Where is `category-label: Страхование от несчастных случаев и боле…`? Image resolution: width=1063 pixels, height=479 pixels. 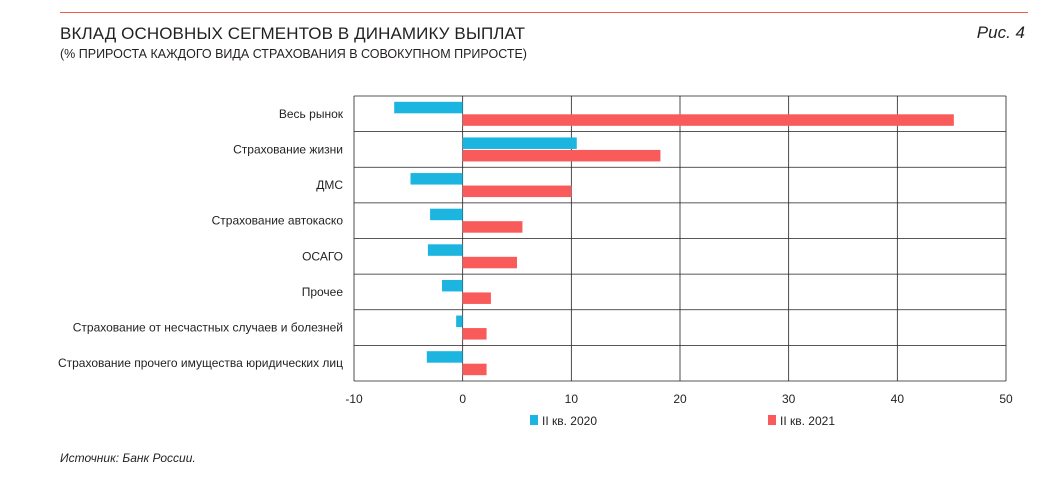
category-label: Страхование от несчастных случаев и боле… is located at coordinates (208, 328).